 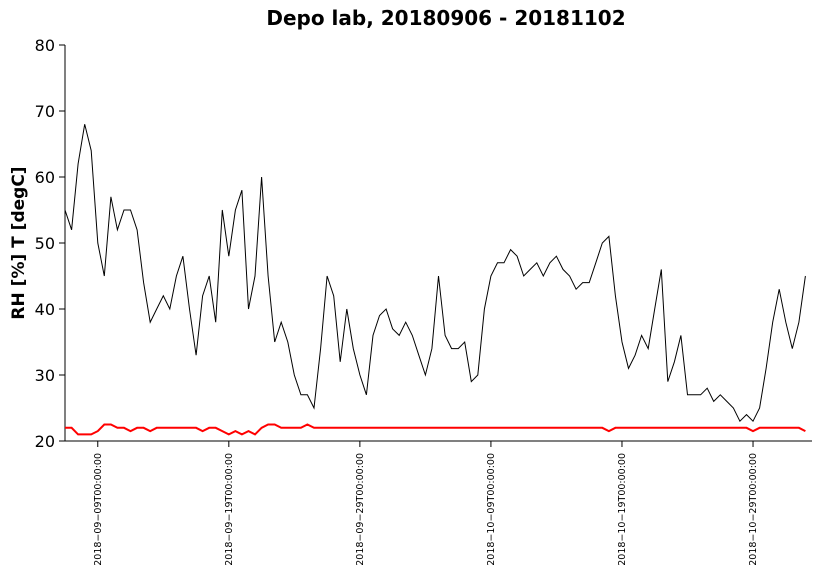 What do you see at coordinates (45, 441) in the screenshot?
I see `y-tick-label: 20` at bounding box center [45, 441].